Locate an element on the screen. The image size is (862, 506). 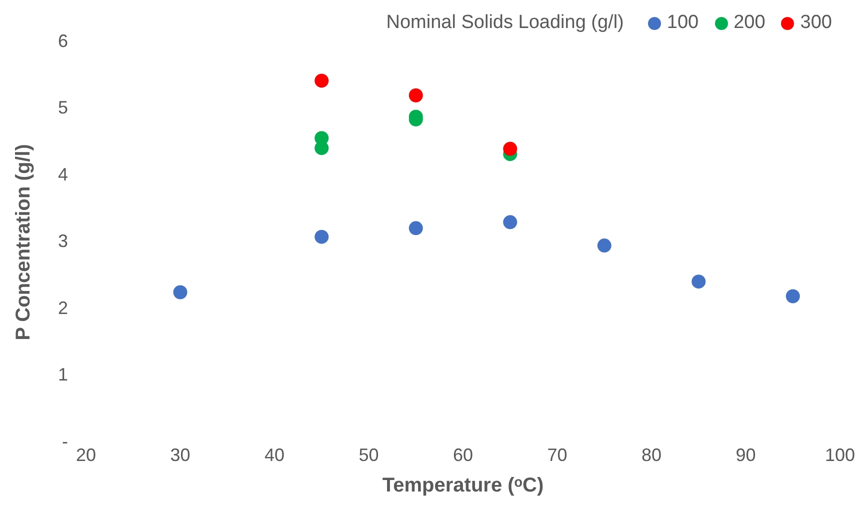
x-tick-label: 60 is located at coordinates (463, 455).